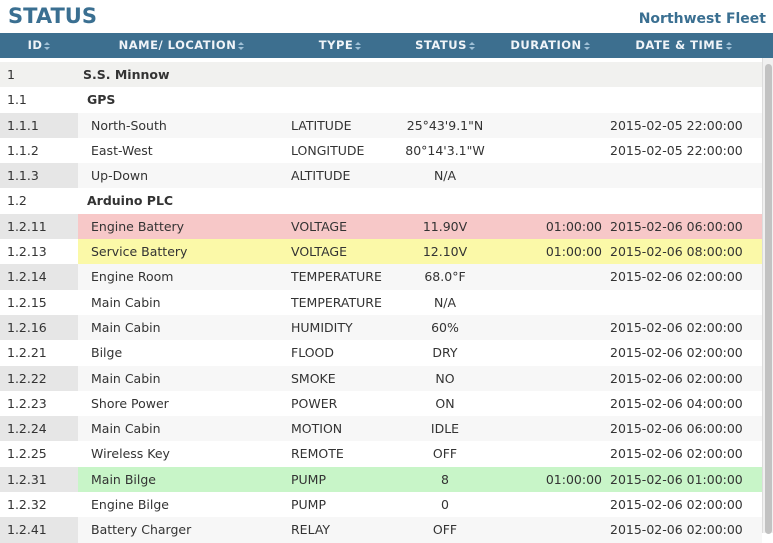  I want to click on column-header: NAME/ LOCATION, so click(181, 45).